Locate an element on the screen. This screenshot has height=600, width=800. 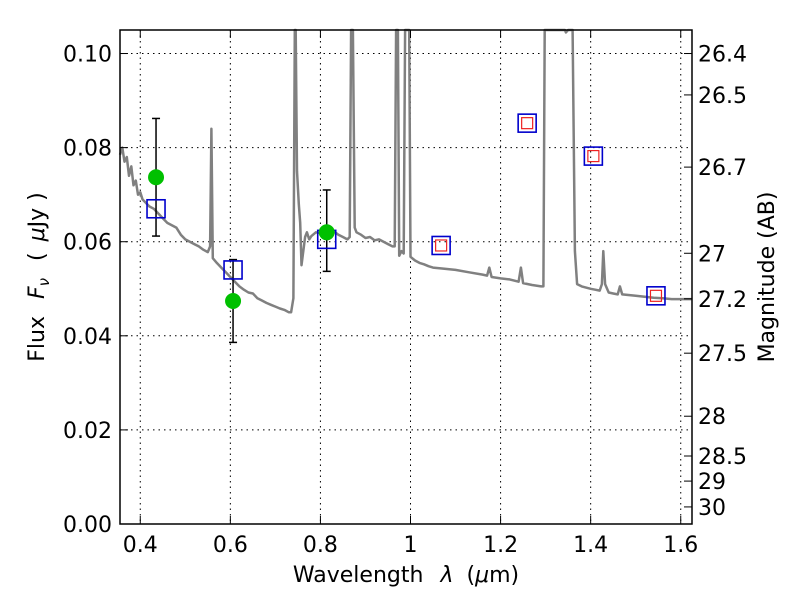
y-axis-unit-open: ( is located at coordinates (37, 256).